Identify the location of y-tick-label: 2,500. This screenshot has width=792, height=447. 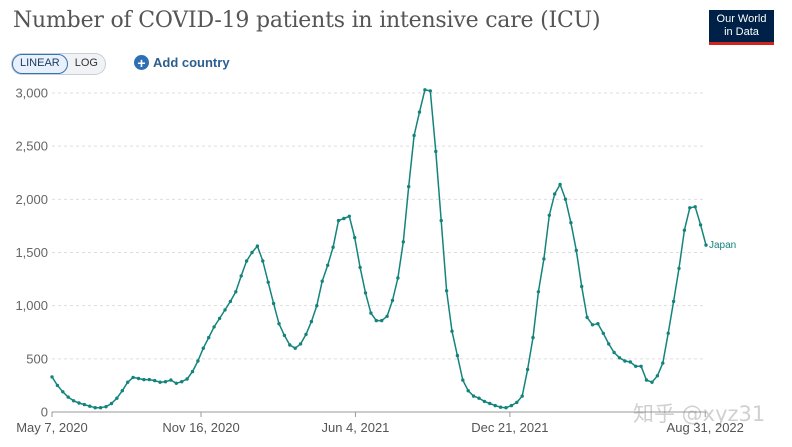
(31, 146).